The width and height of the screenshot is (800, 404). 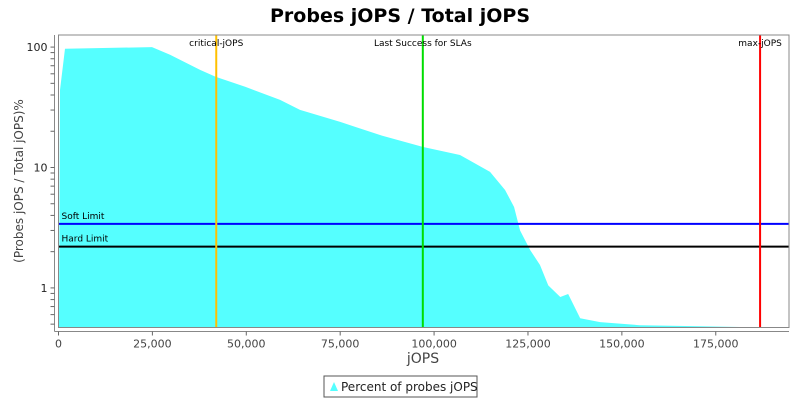 I want to click on h-marker-label-0: Soft Limit, so click(x=83, y=217).